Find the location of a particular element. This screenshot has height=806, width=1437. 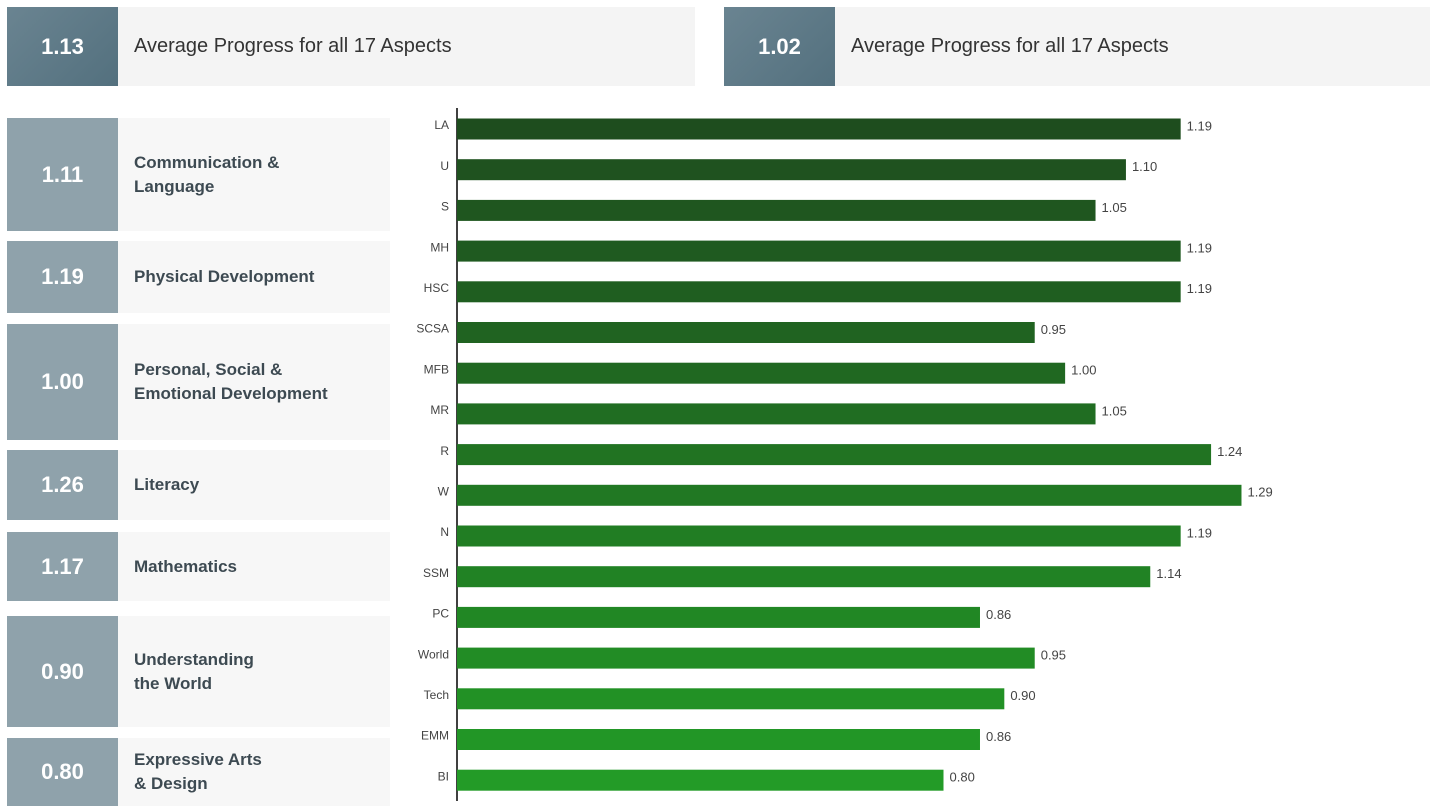

summary-card: 1.02 Average Progress for all 17 Aspects is located at coordinates (1077, 46).